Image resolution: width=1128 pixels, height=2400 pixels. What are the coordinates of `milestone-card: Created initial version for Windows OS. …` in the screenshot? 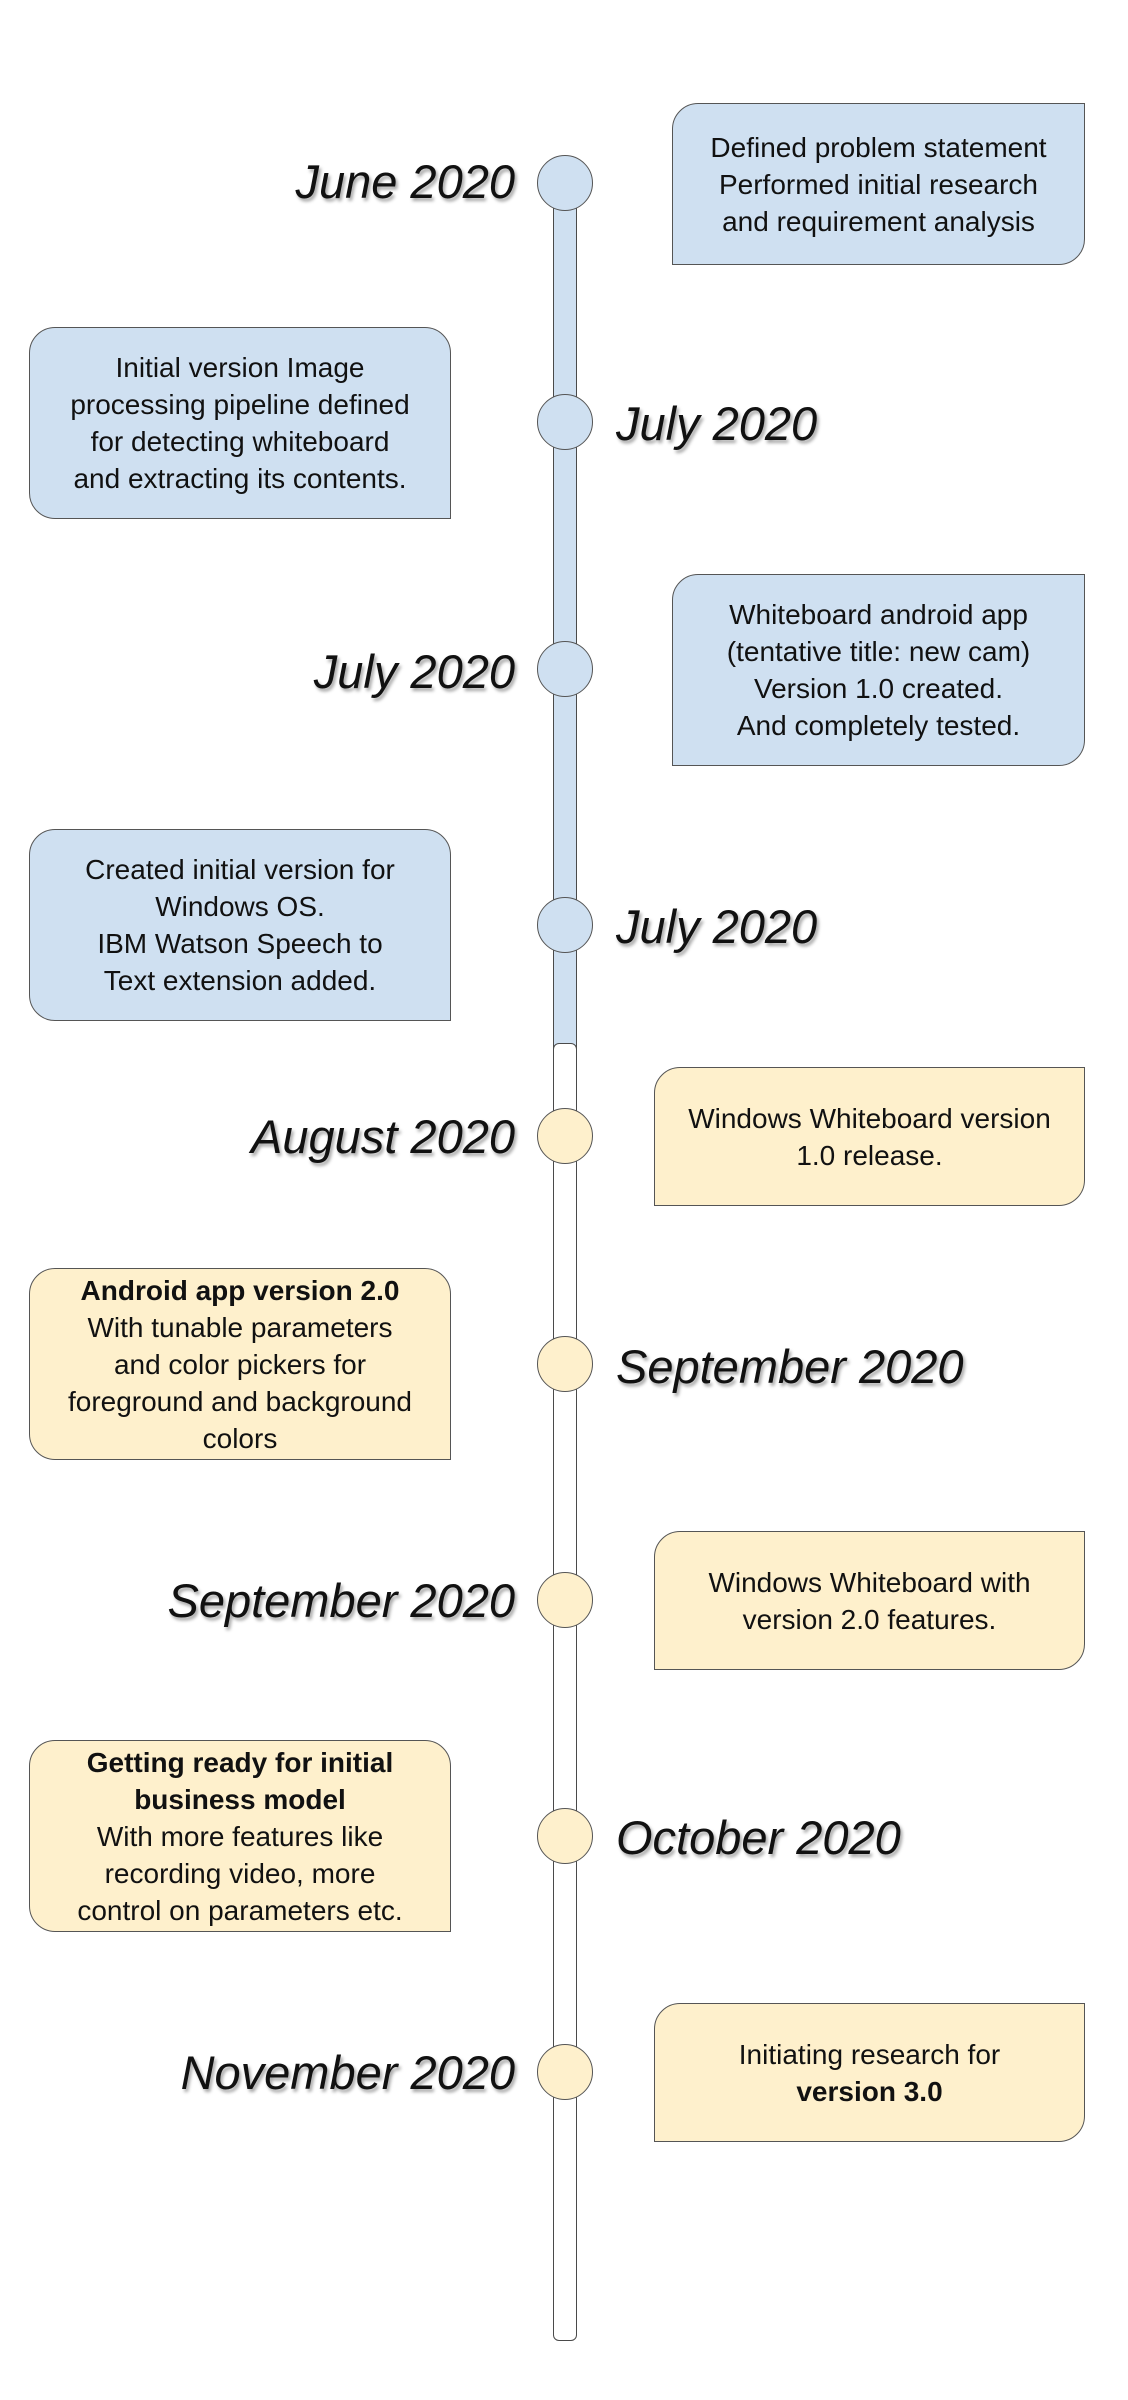 It's located at (240, 925).